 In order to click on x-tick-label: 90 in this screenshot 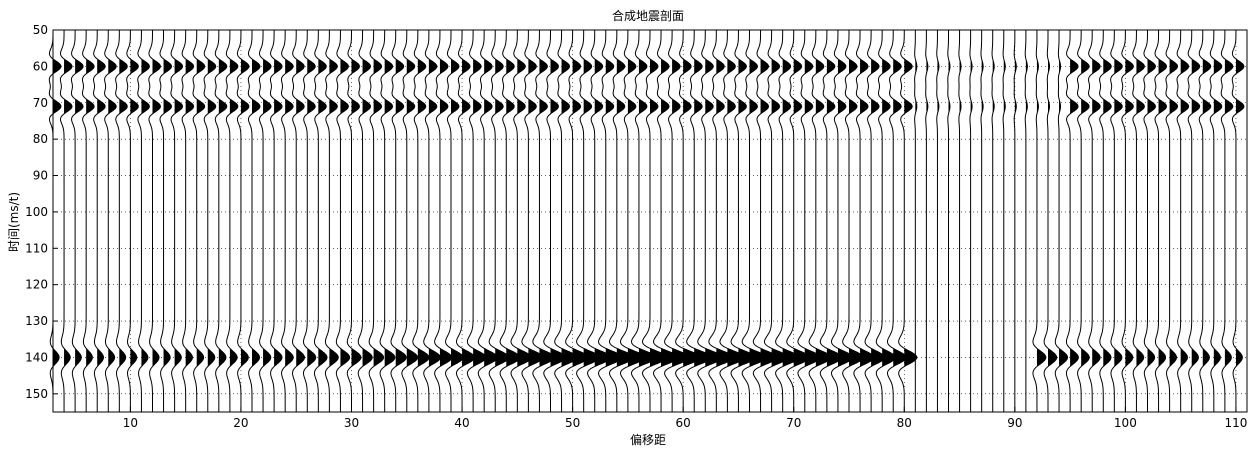, I will do `click(1014, 423)`.